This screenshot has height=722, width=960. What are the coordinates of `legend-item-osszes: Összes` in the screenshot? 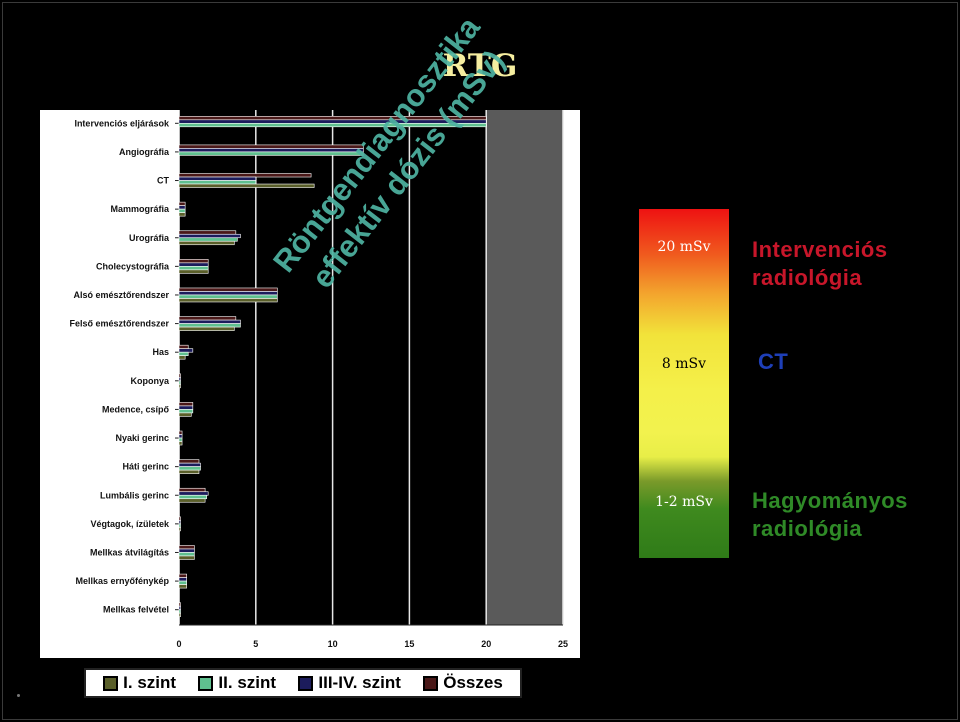 It's located at (463, 683).